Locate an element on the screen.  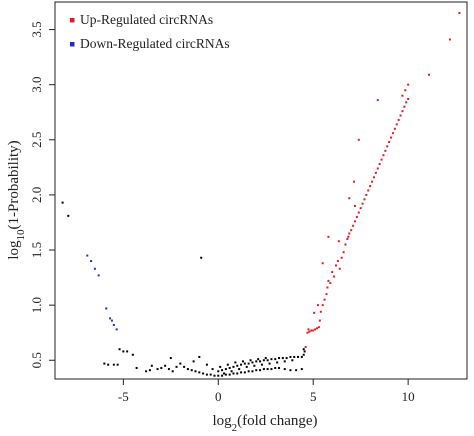
y-axis-title-sub: 10 is located at coordinates (21, 235).